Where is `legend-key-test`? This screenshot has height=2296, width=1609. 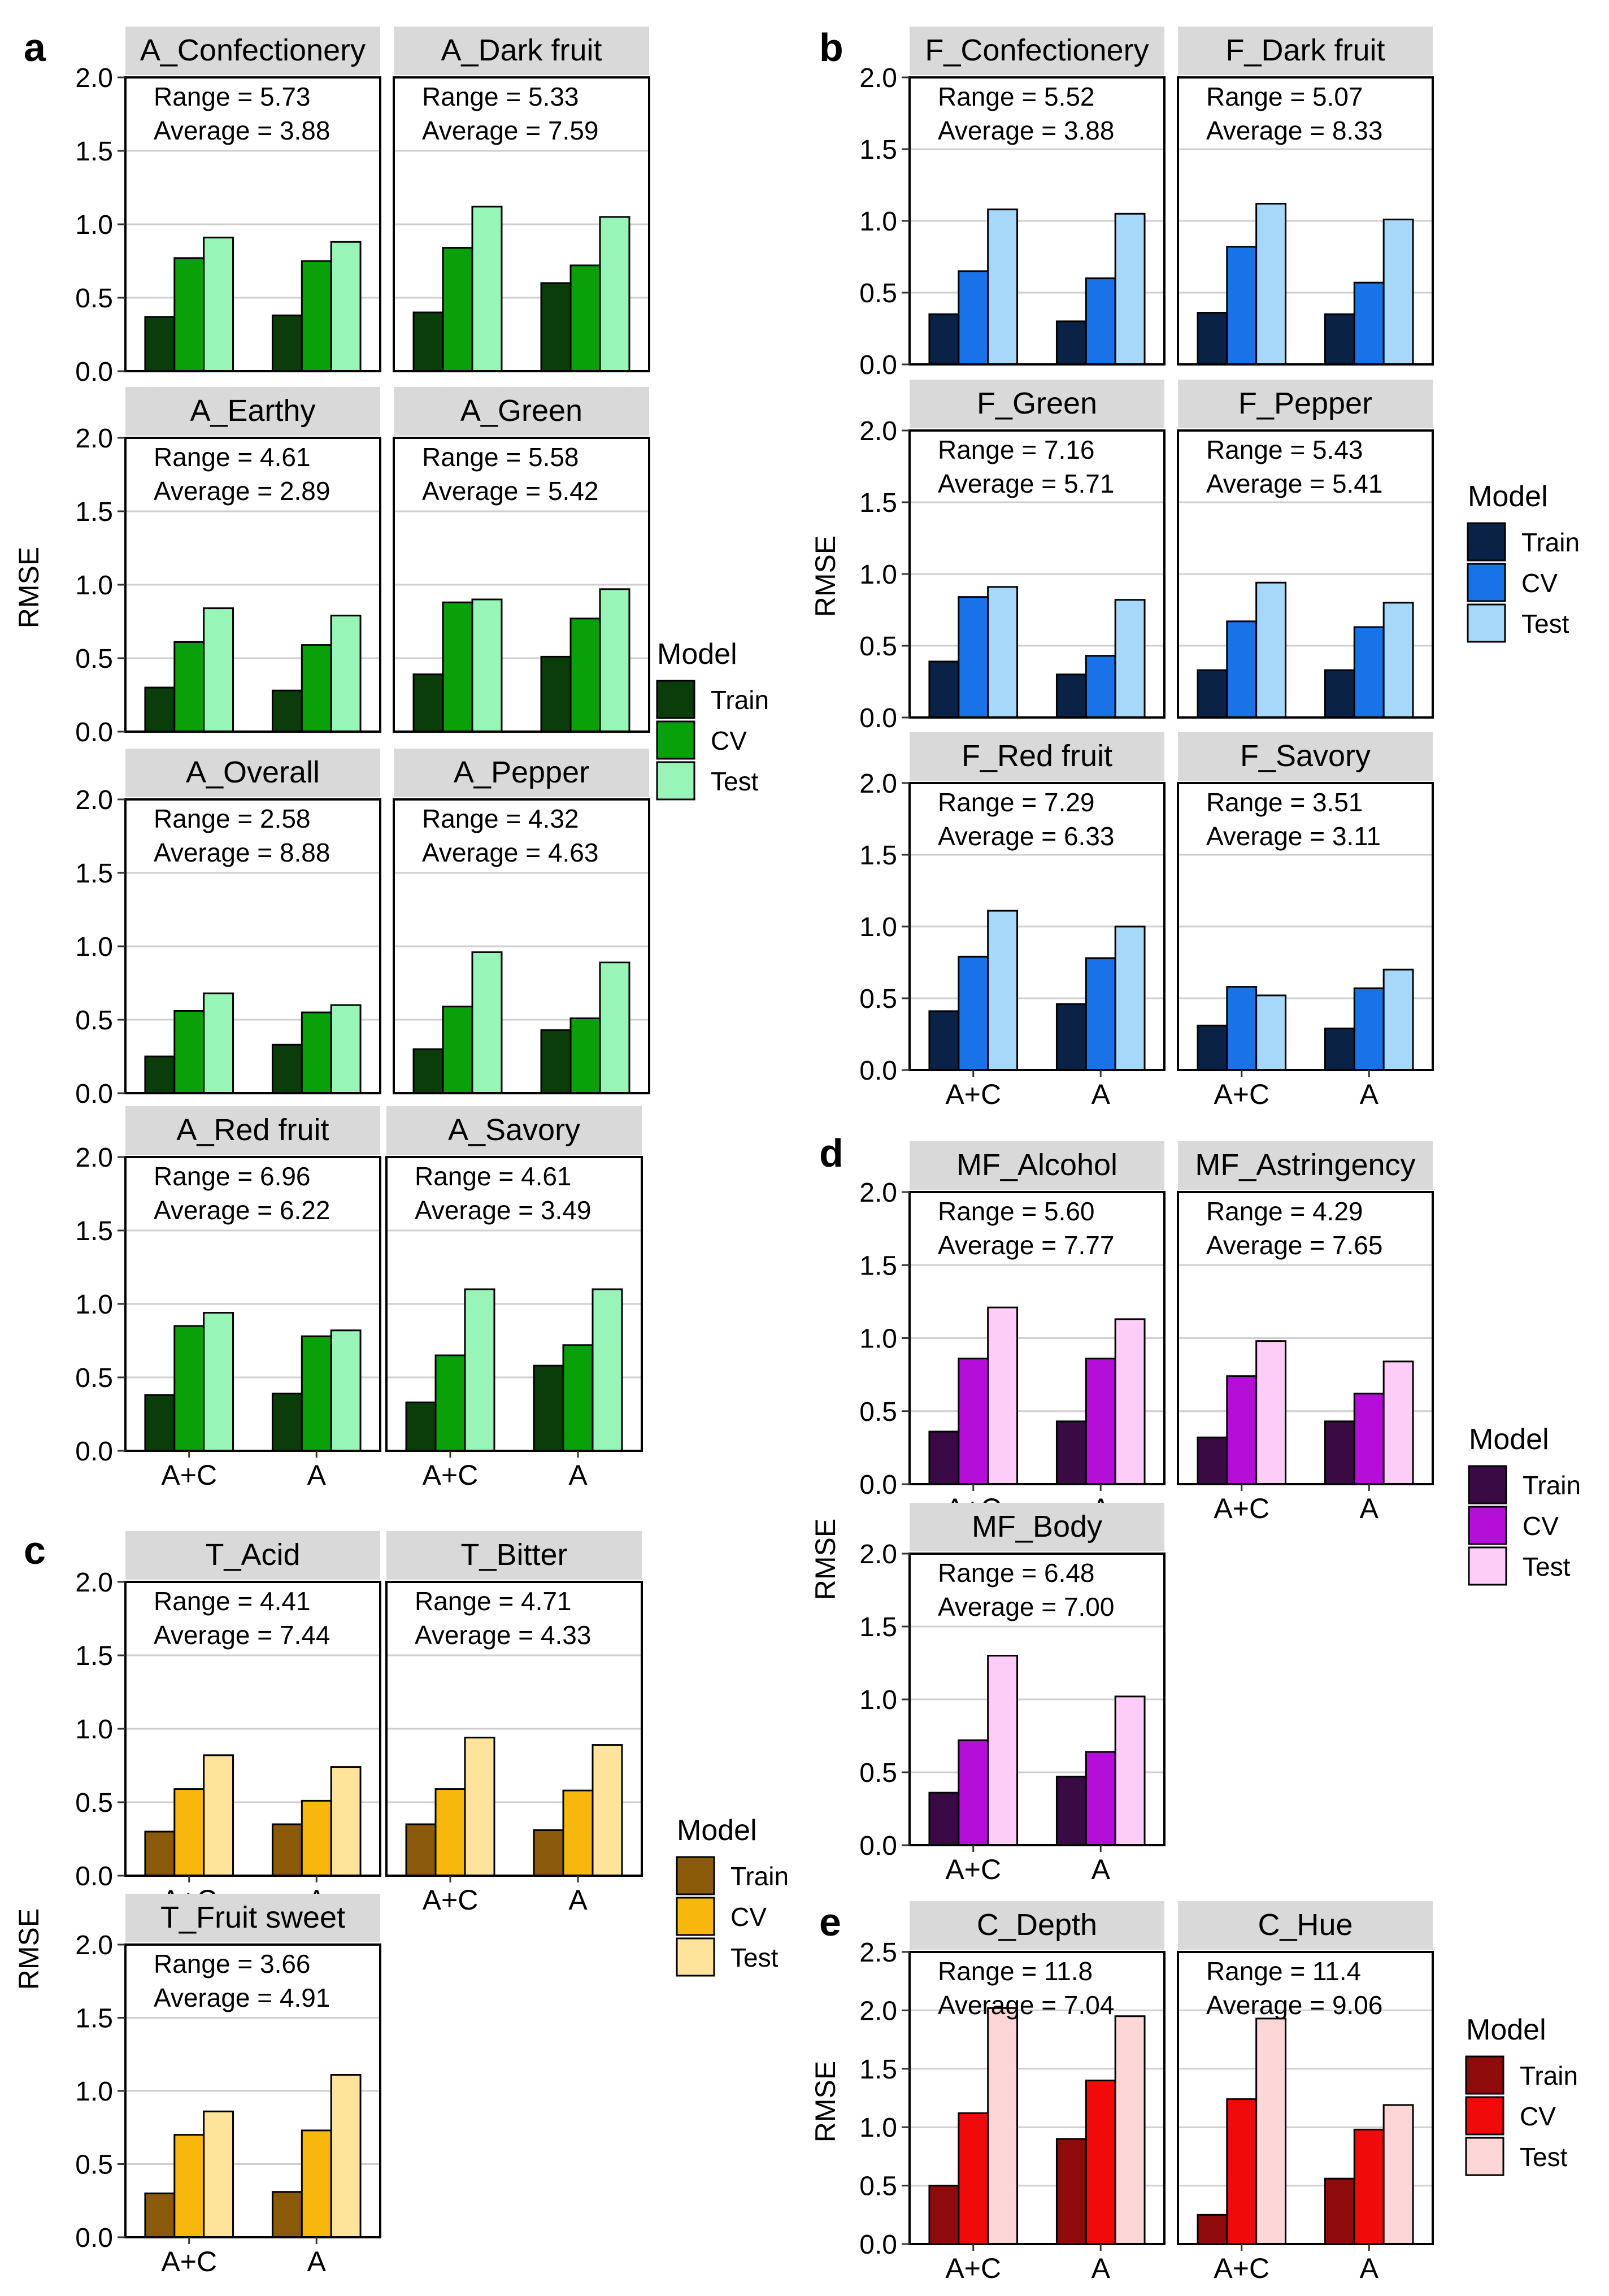
legend-key-test is located at coordinates (1486, 623).